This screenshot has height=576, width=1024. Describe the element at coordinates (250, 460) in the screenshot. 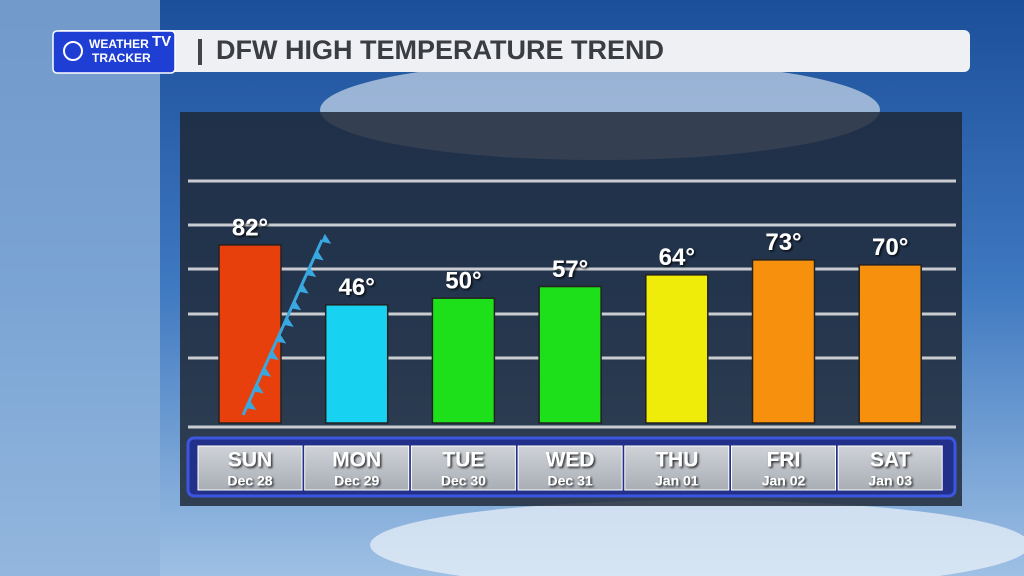

I see `x-tick-label: SUN` at that location.